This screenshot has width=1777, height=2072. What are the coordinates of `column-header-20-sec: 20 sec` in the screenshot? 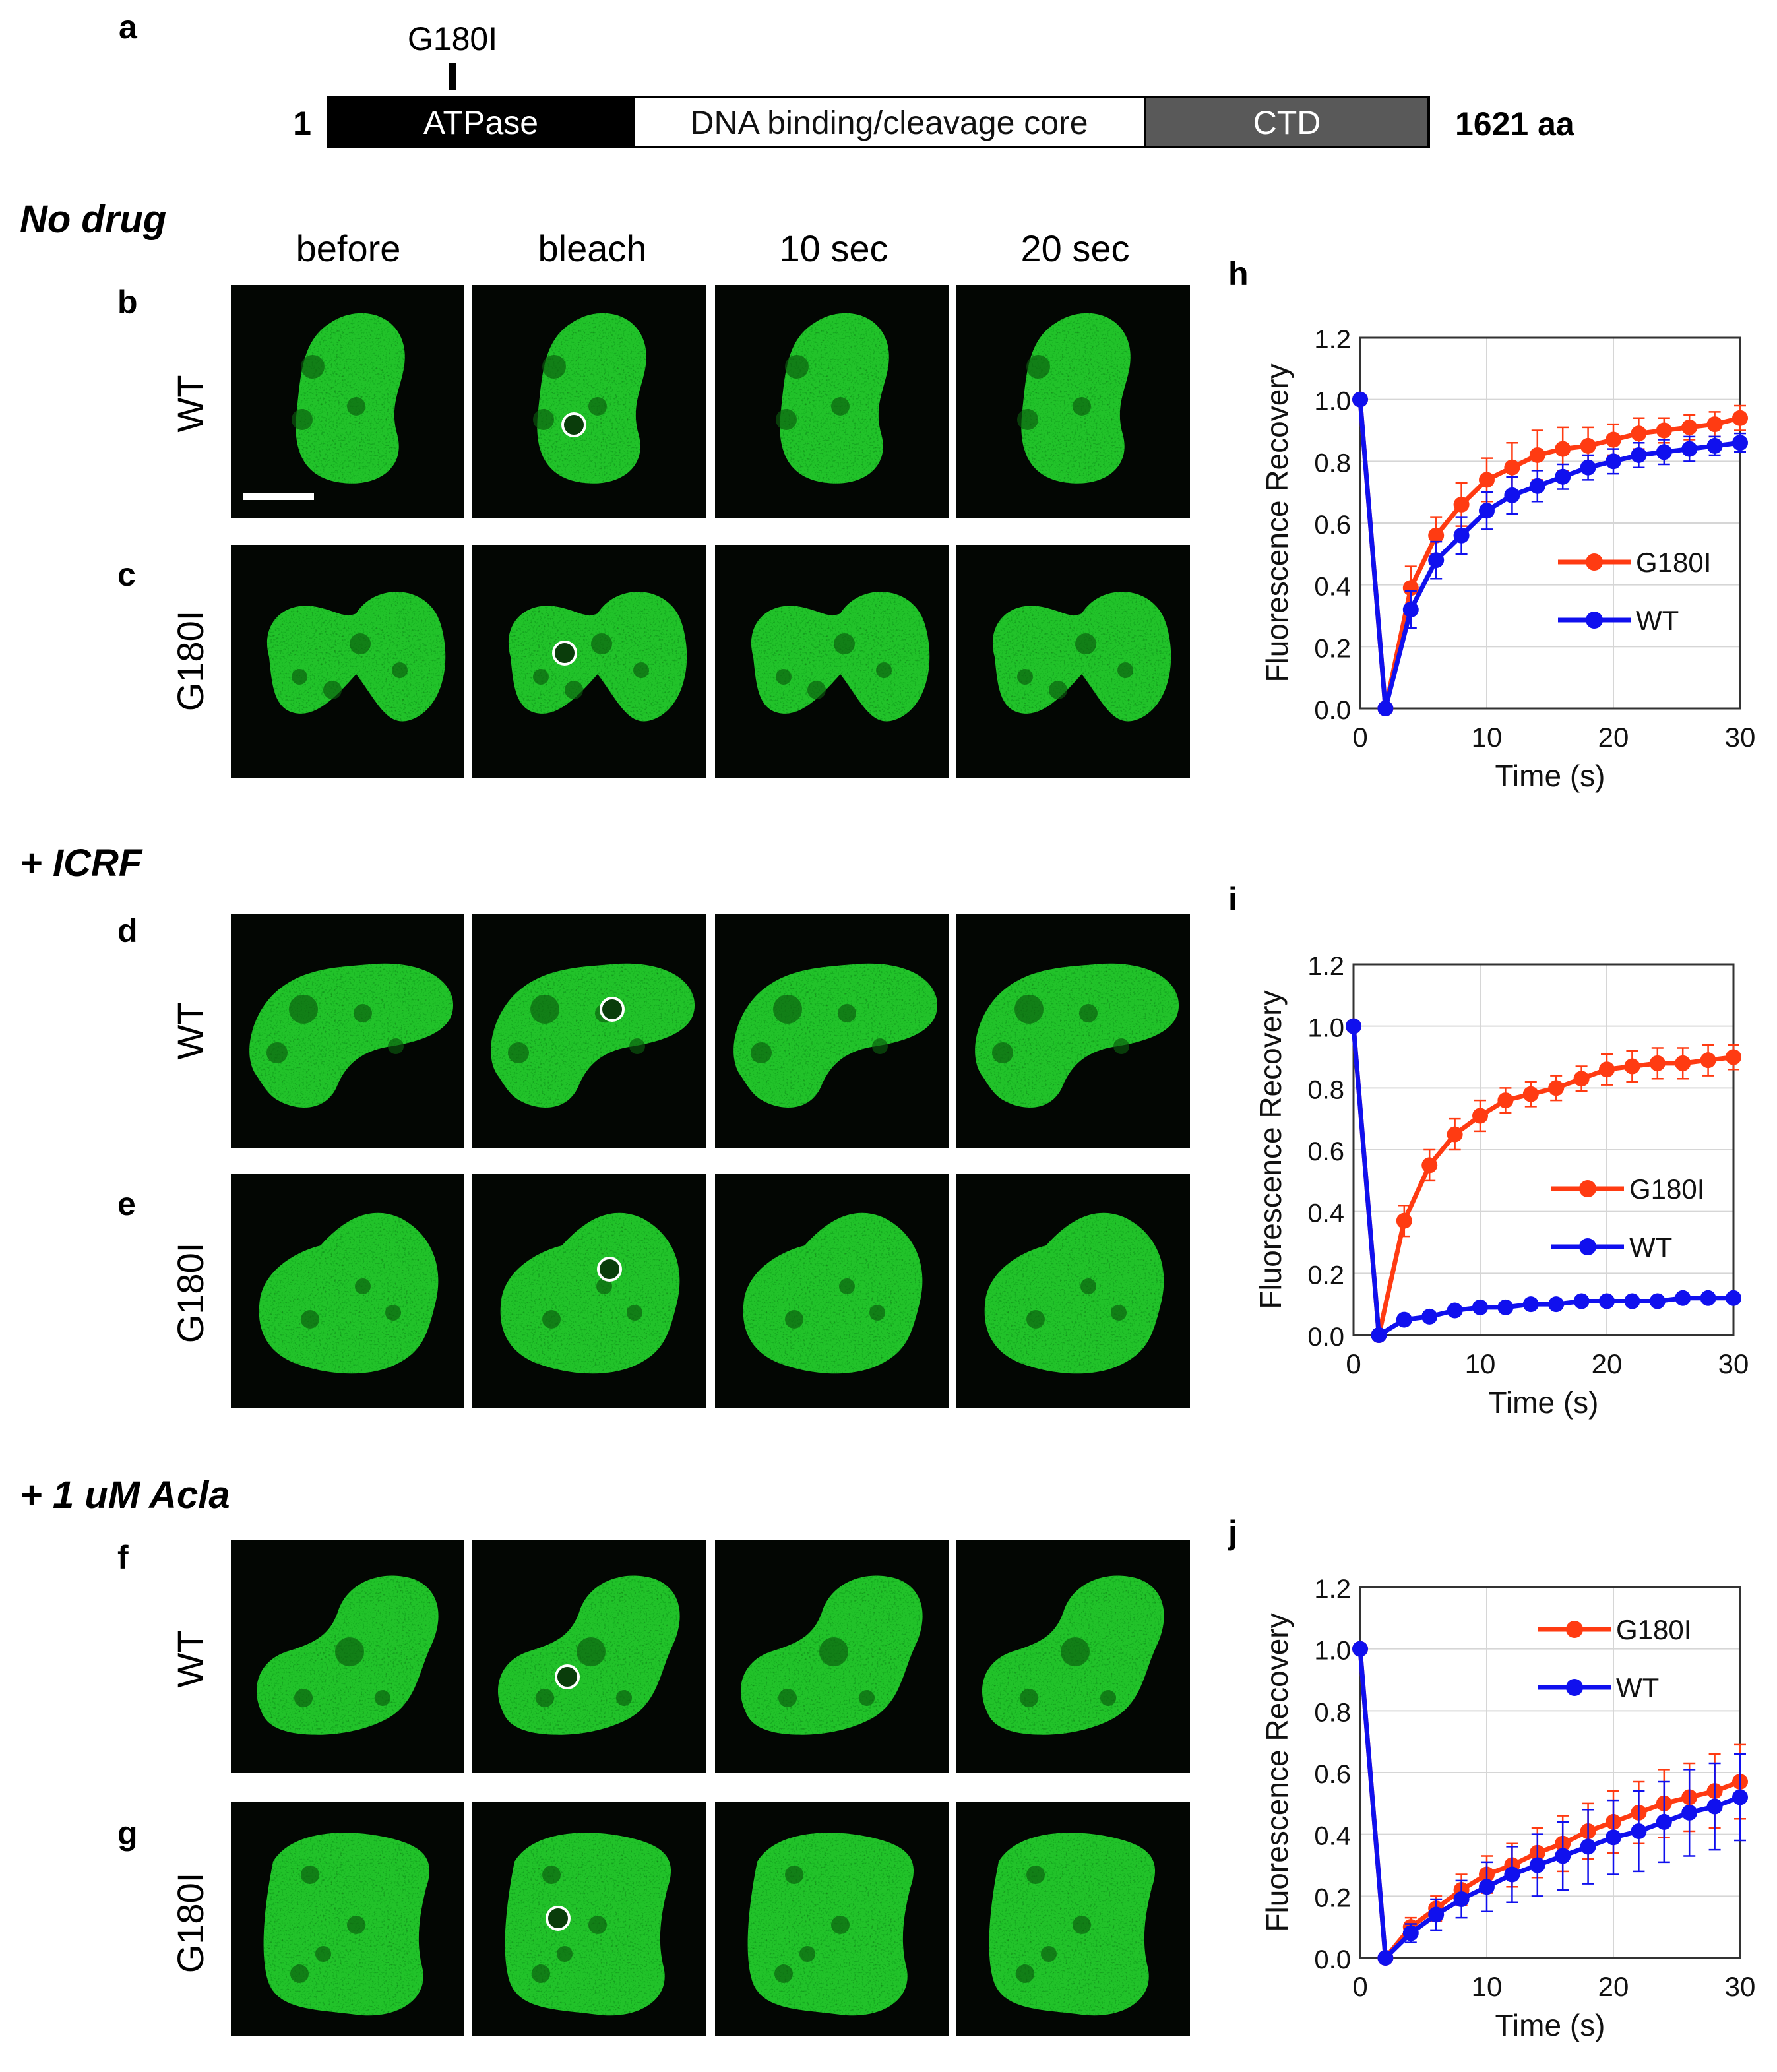 It's located at (1075, 248).